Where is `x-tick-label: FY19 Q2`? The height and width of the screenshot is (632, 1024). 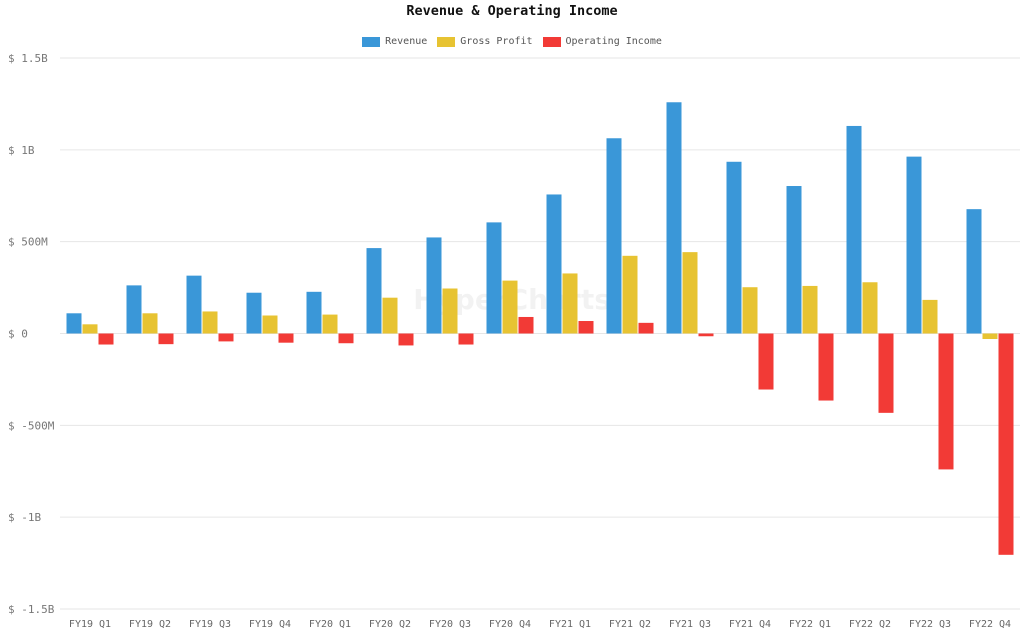
x-tick-label: FY19 Q2 is located at coordinates (150, 624).